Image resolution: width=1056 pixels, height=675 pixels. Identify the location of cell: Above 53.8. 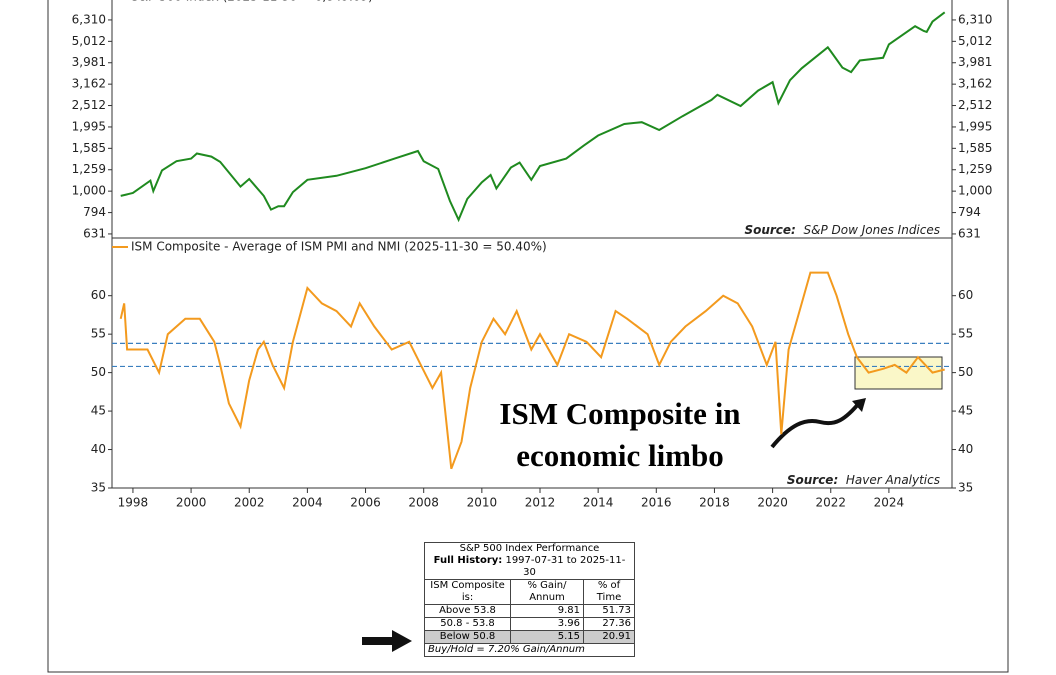
(467, 611).